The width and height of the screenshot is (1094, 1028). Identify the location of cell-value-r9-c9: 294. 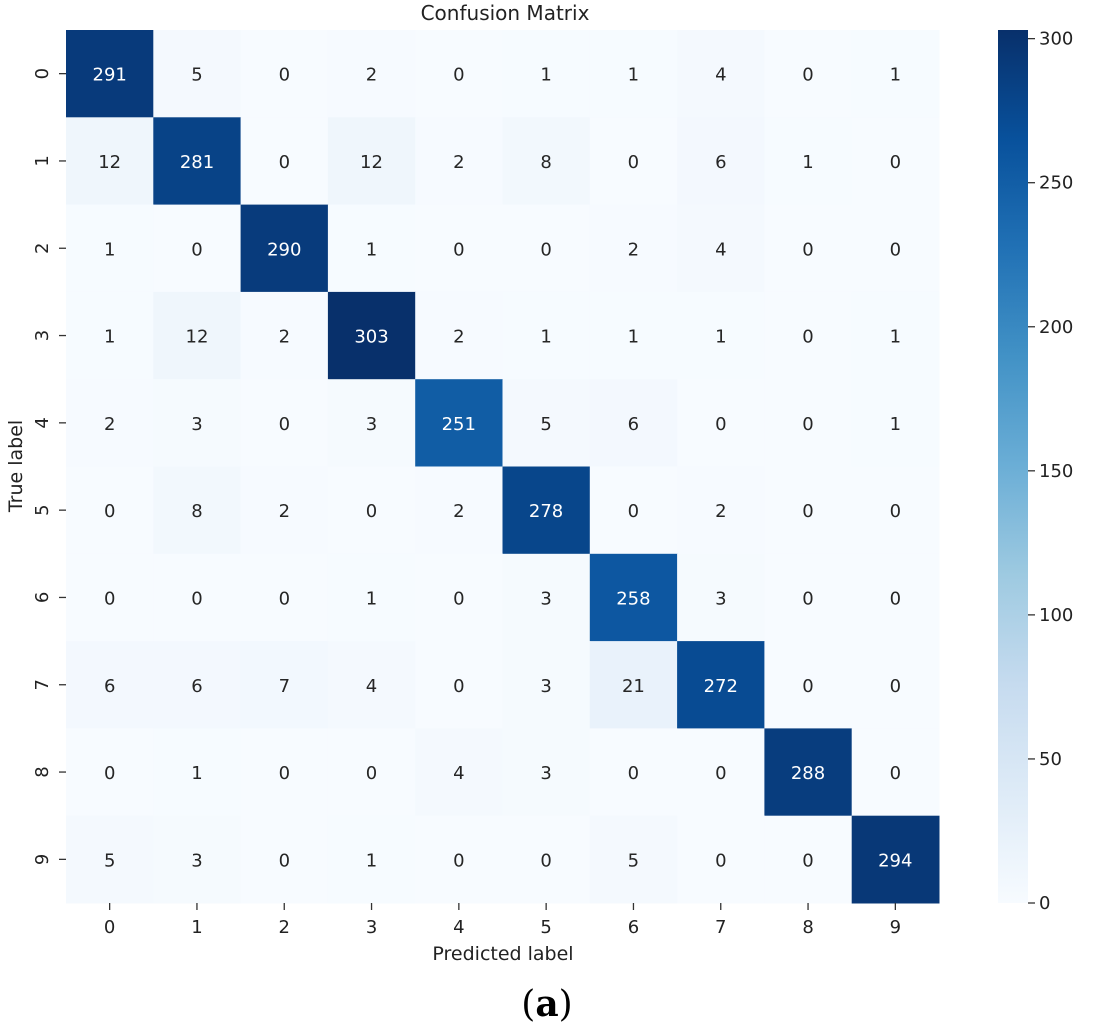
(895, 860).